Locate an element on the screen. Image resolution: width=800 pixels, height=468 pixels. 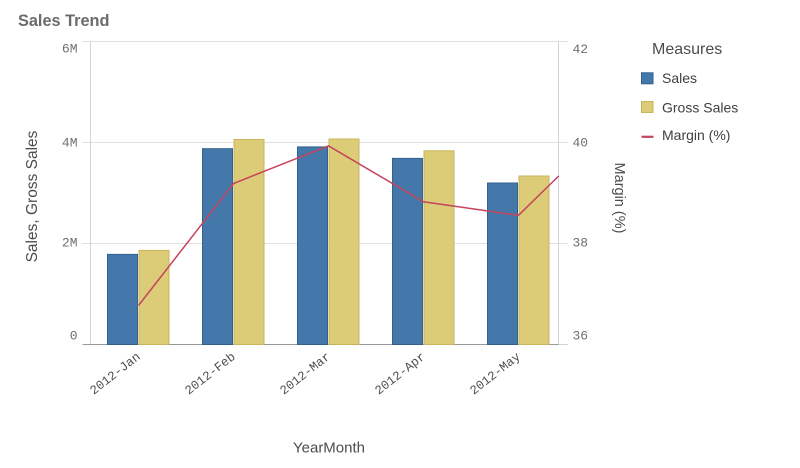
svg-text: Gross Sales is located at coordinates (700, 108).